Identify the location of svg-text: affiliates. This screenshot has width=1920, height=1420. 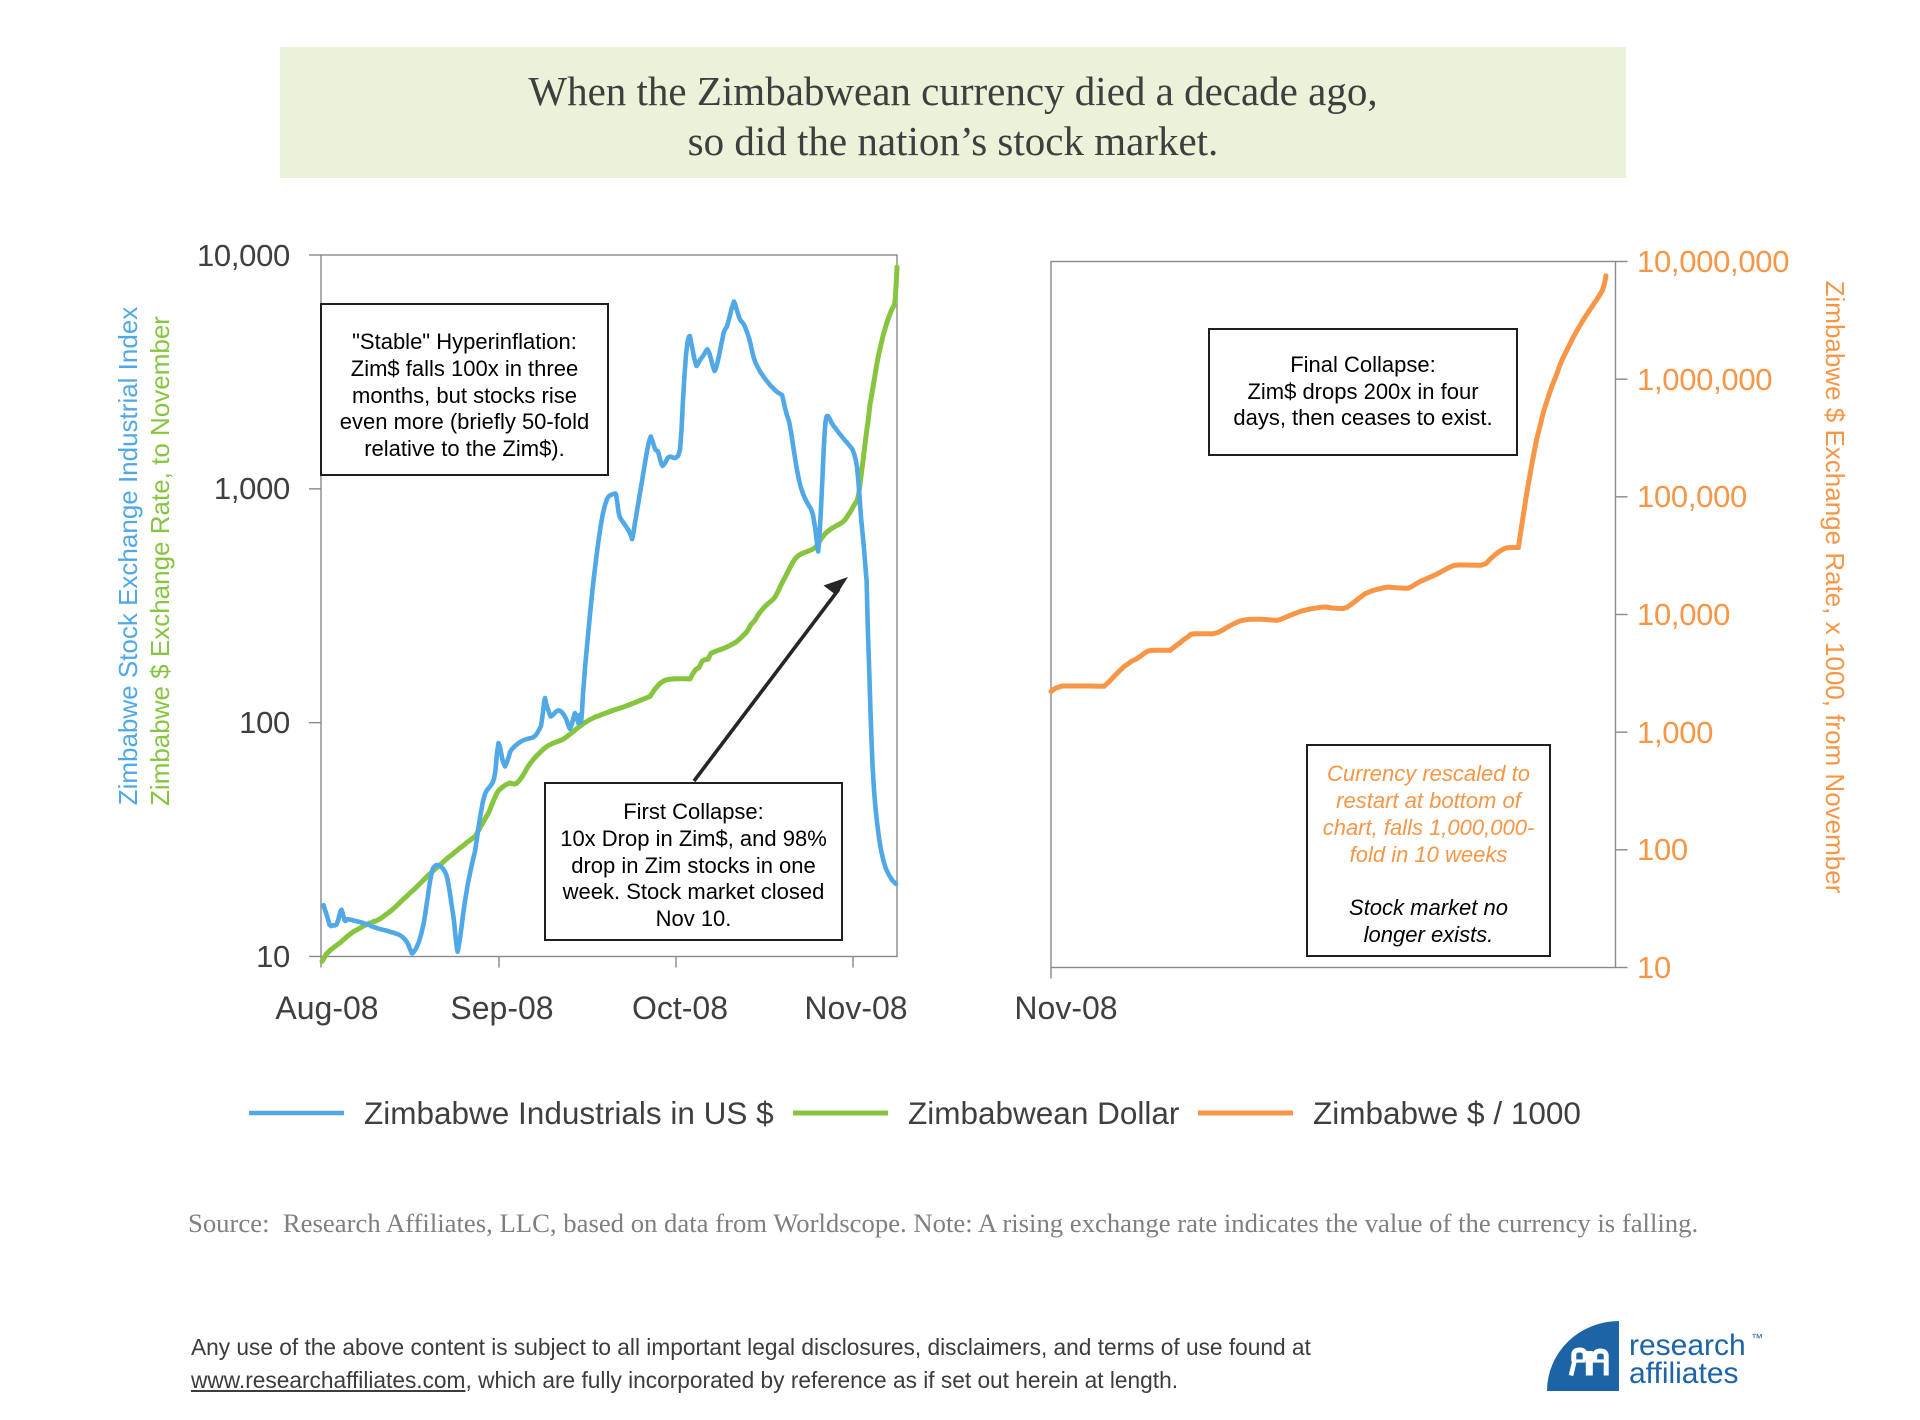
(1684, 1373).